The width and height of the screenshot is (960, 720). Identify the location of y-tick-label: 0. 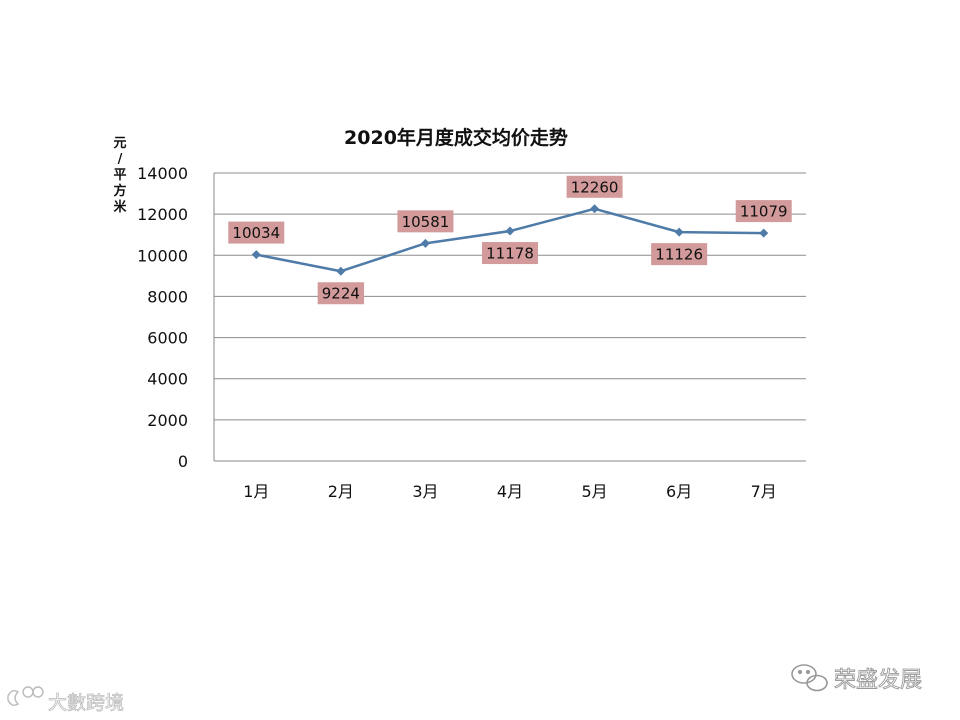
(183, 461).